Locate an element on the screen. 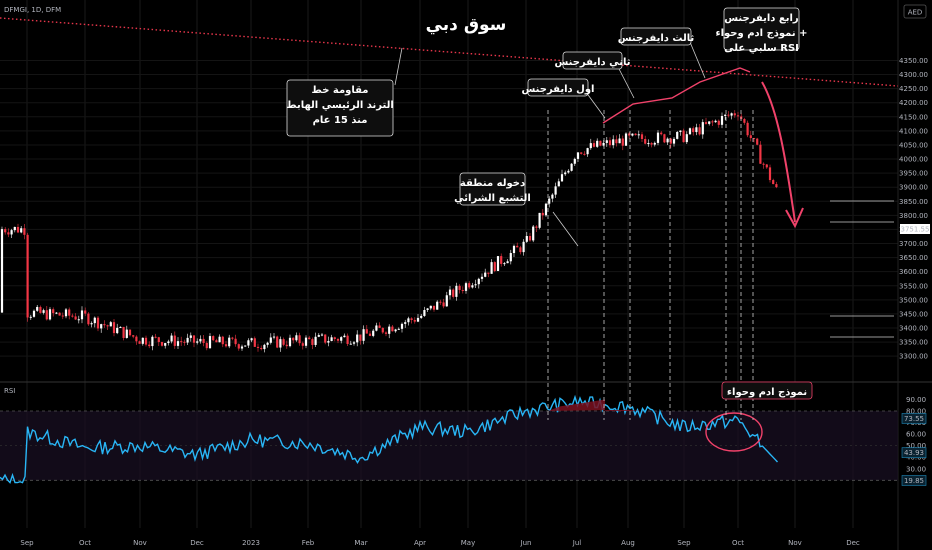  annot-trendline-text: مقاومة خط is located at coordinates (339, 90).